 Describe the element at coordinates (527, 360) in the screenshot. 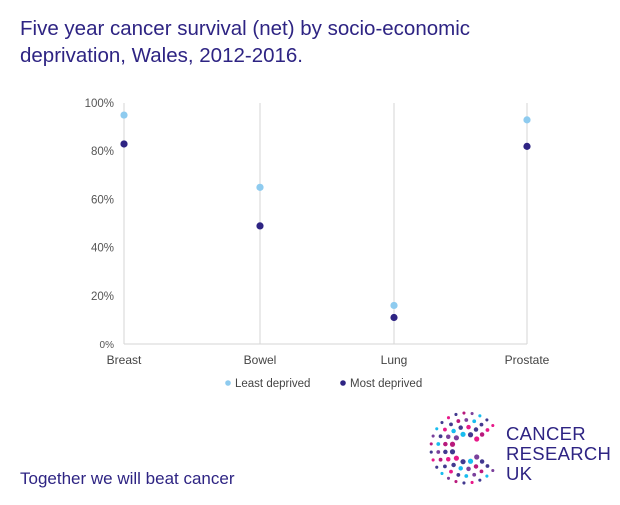

I see `x-tick-label: Prostate` at that location.